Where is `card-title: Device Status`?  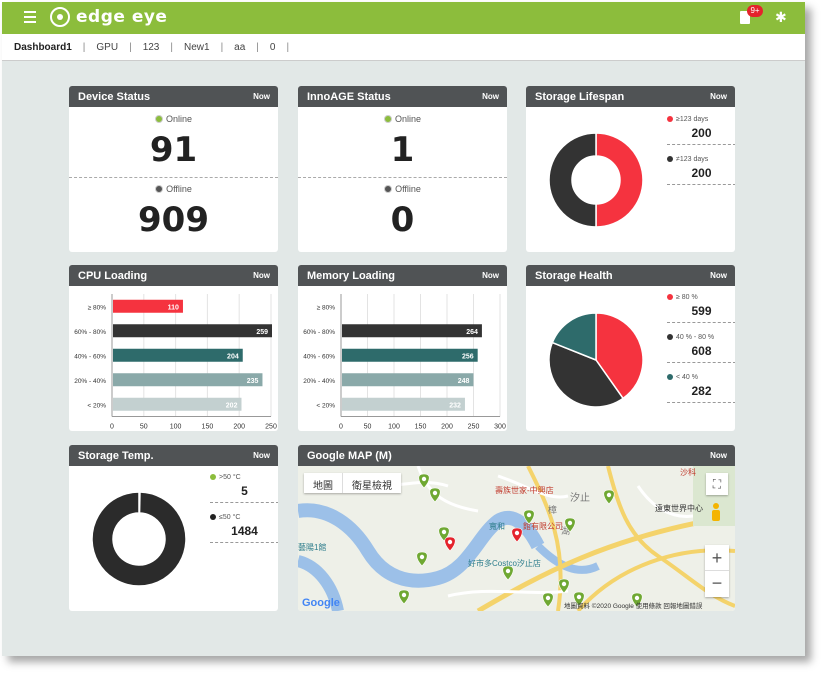
card-title: Device Status is located at coordinates (114, 96).